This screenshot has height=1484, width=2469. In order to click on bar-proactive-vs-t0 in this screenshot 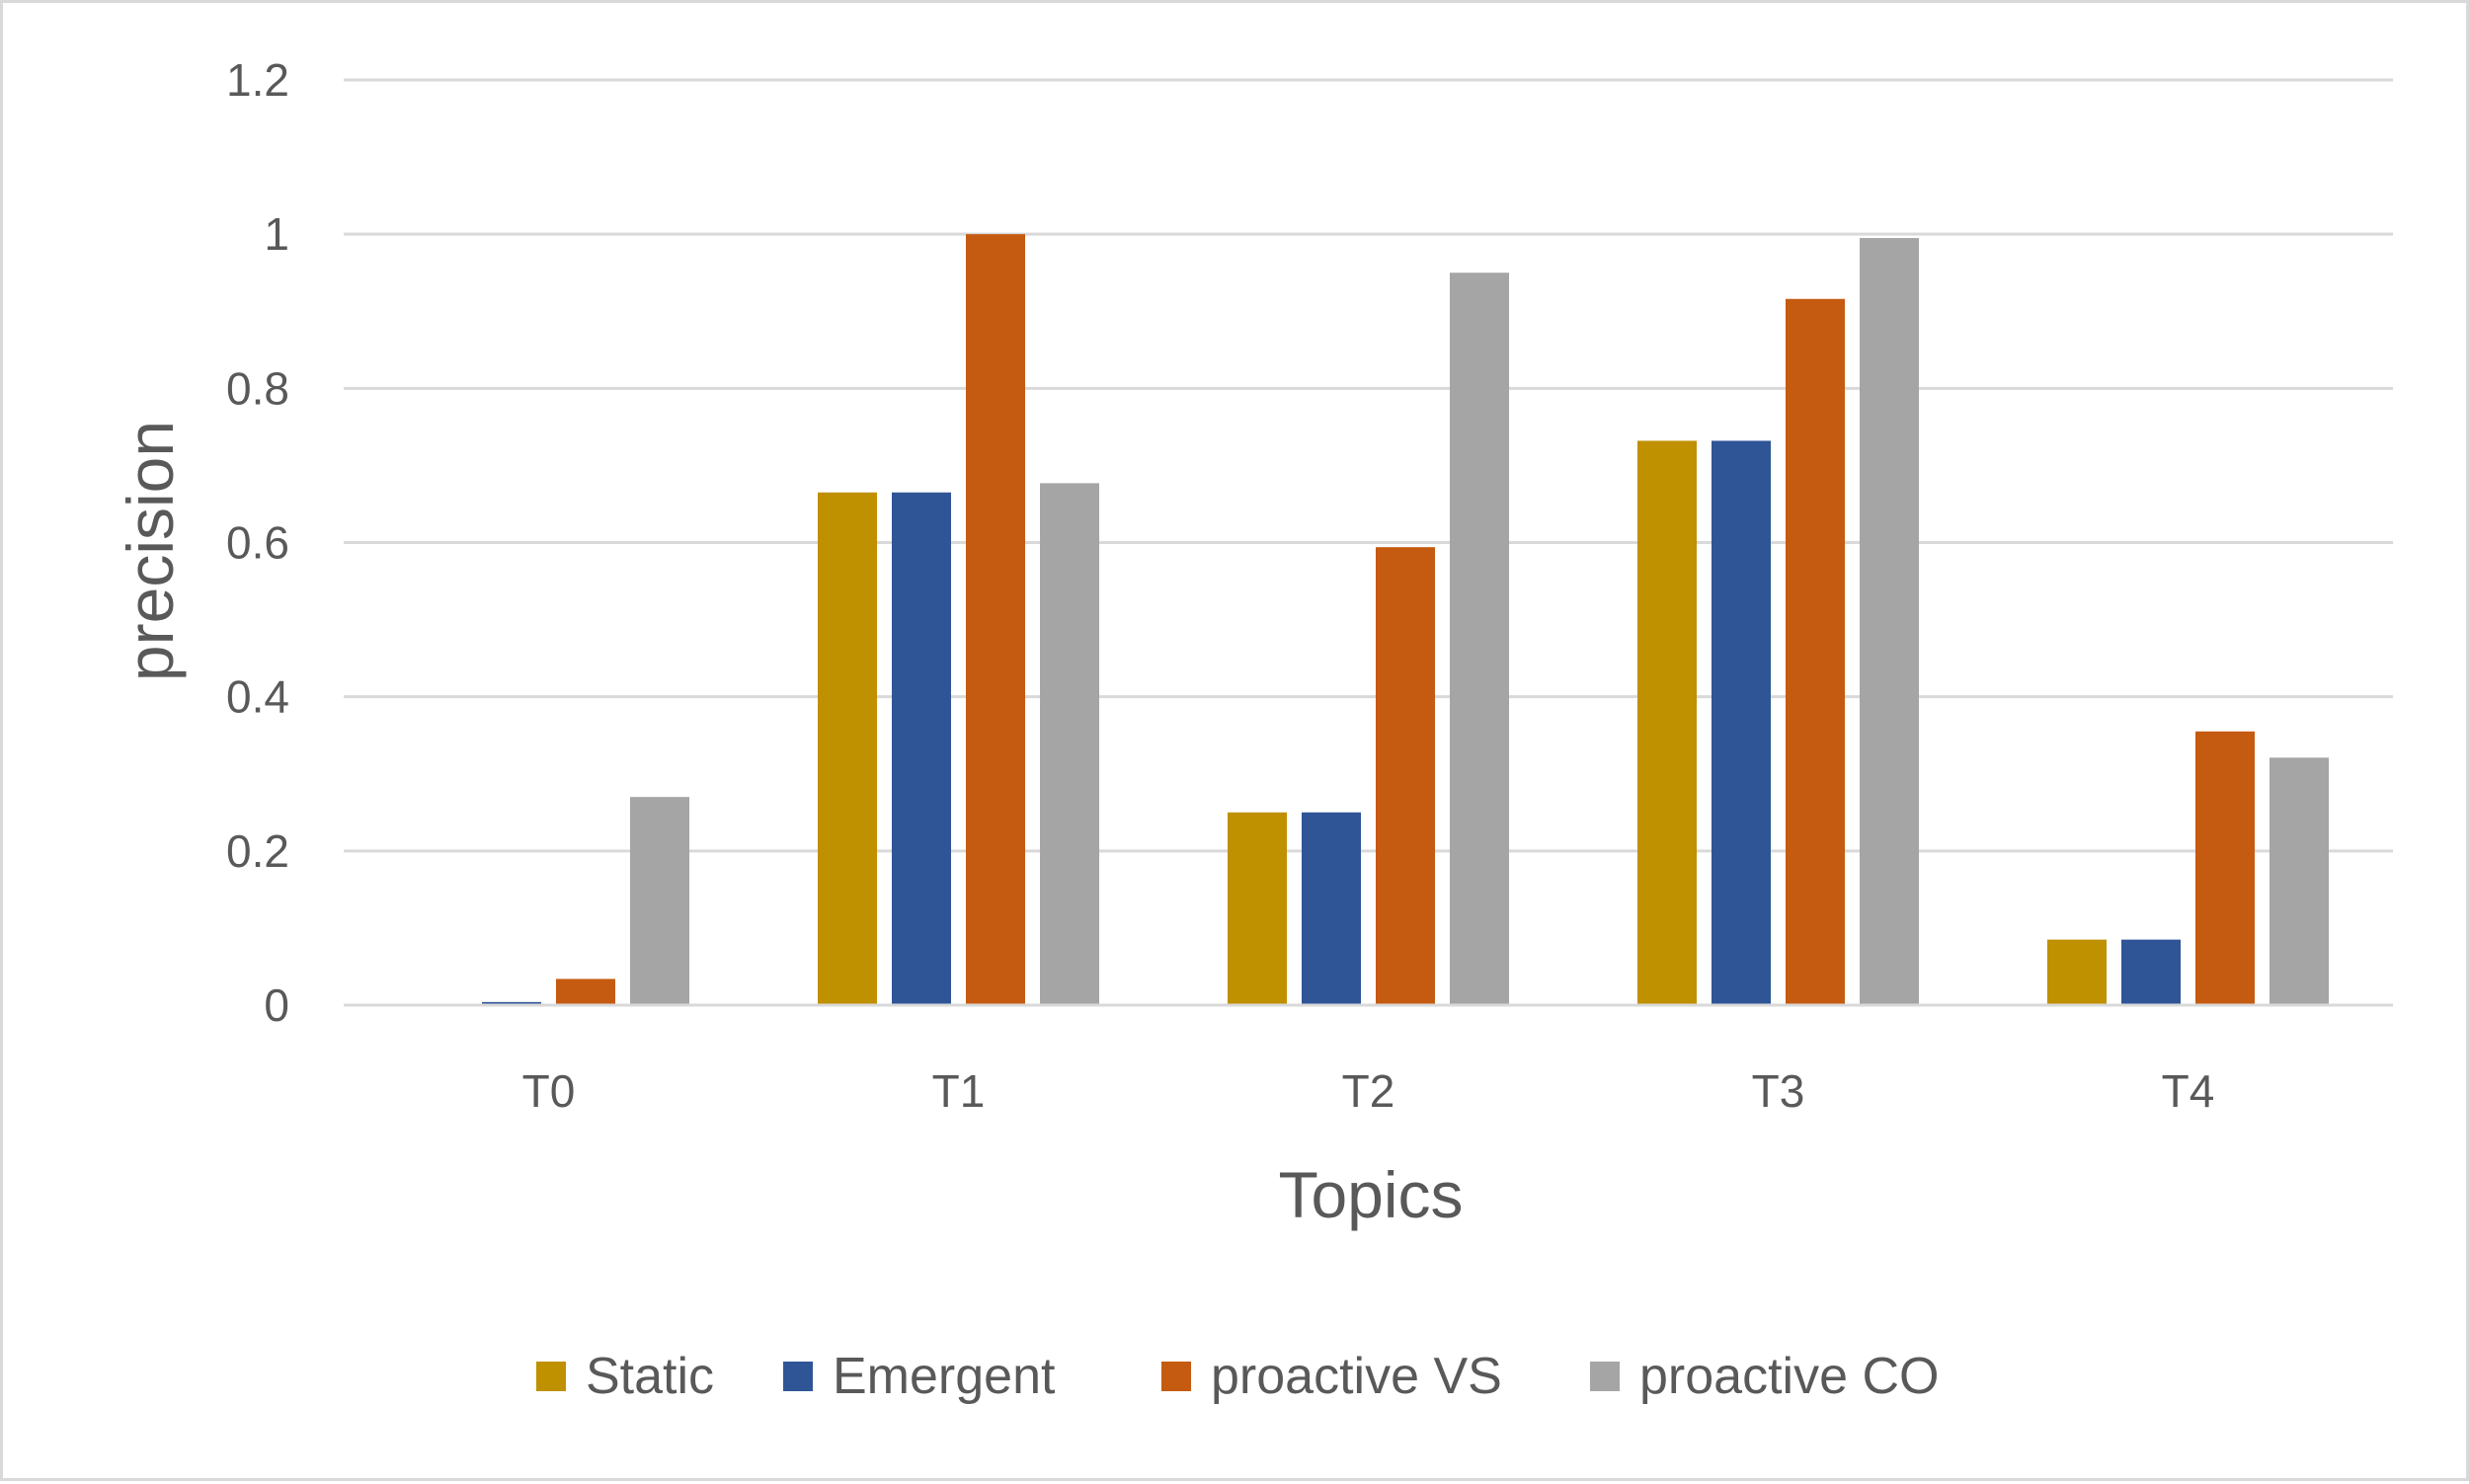, I will do `click(585, 992)`.